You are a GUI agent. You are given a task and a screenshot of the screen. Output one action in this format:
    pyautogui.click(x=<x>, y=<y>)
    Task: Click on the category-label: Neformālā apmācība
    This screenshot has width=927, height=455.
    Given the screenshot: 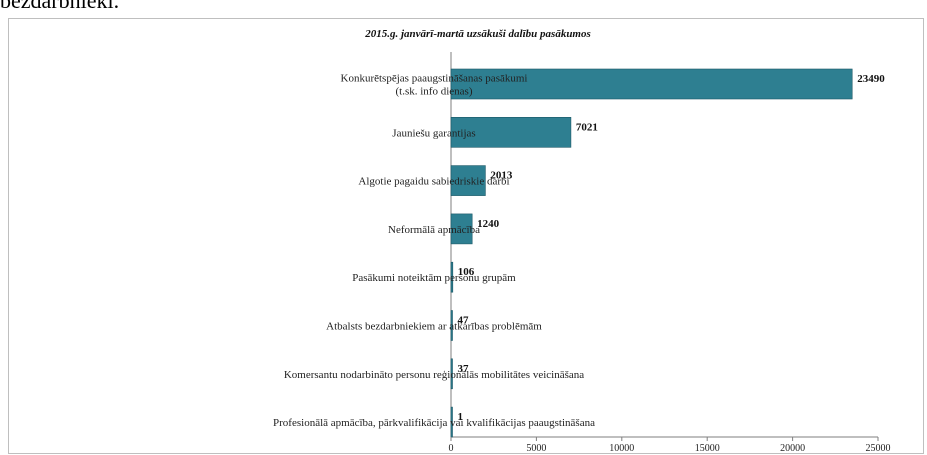 What is the action you would take?
    pyautogui.click(x=434, y=230)
    